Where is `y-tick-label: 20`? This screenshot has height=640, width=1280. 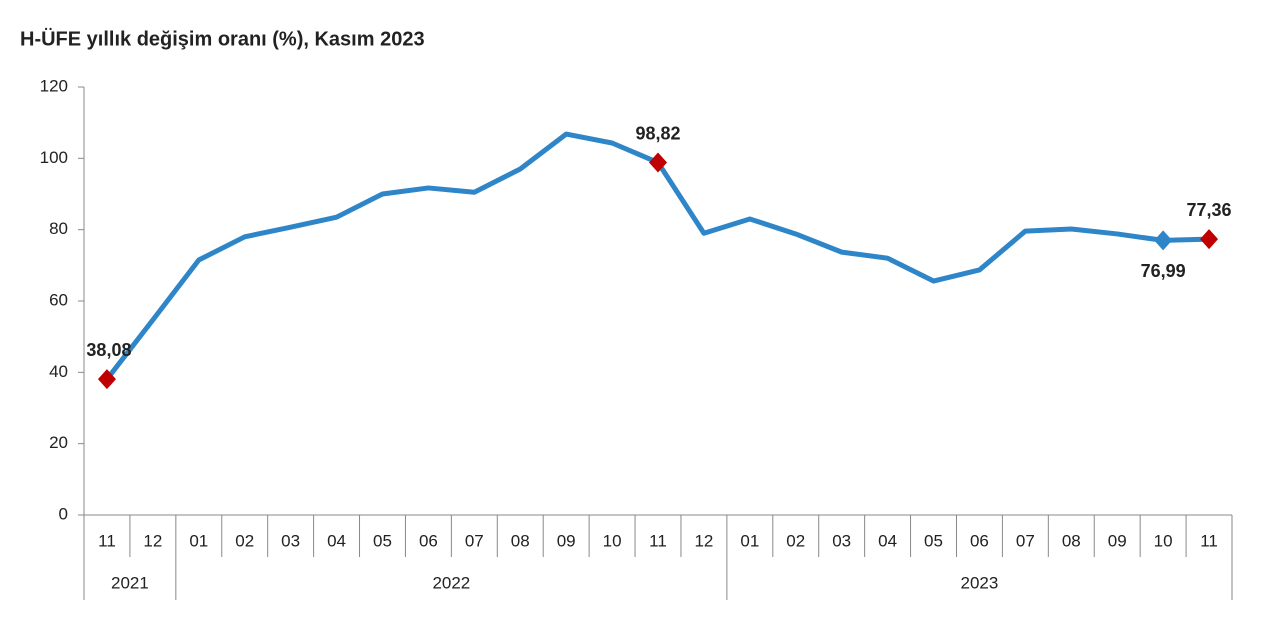
y-tick-label: 20 is located at coordinates (58, 442).